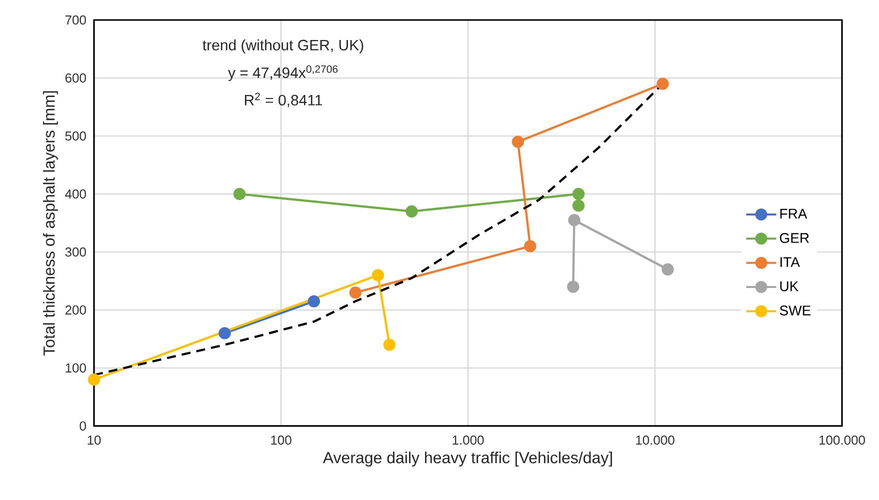 This screenshot has height=500, width=879. Describe the element at coordinates (83, 426) in the screenshot. I see `y-tick-label: 0` at that location.